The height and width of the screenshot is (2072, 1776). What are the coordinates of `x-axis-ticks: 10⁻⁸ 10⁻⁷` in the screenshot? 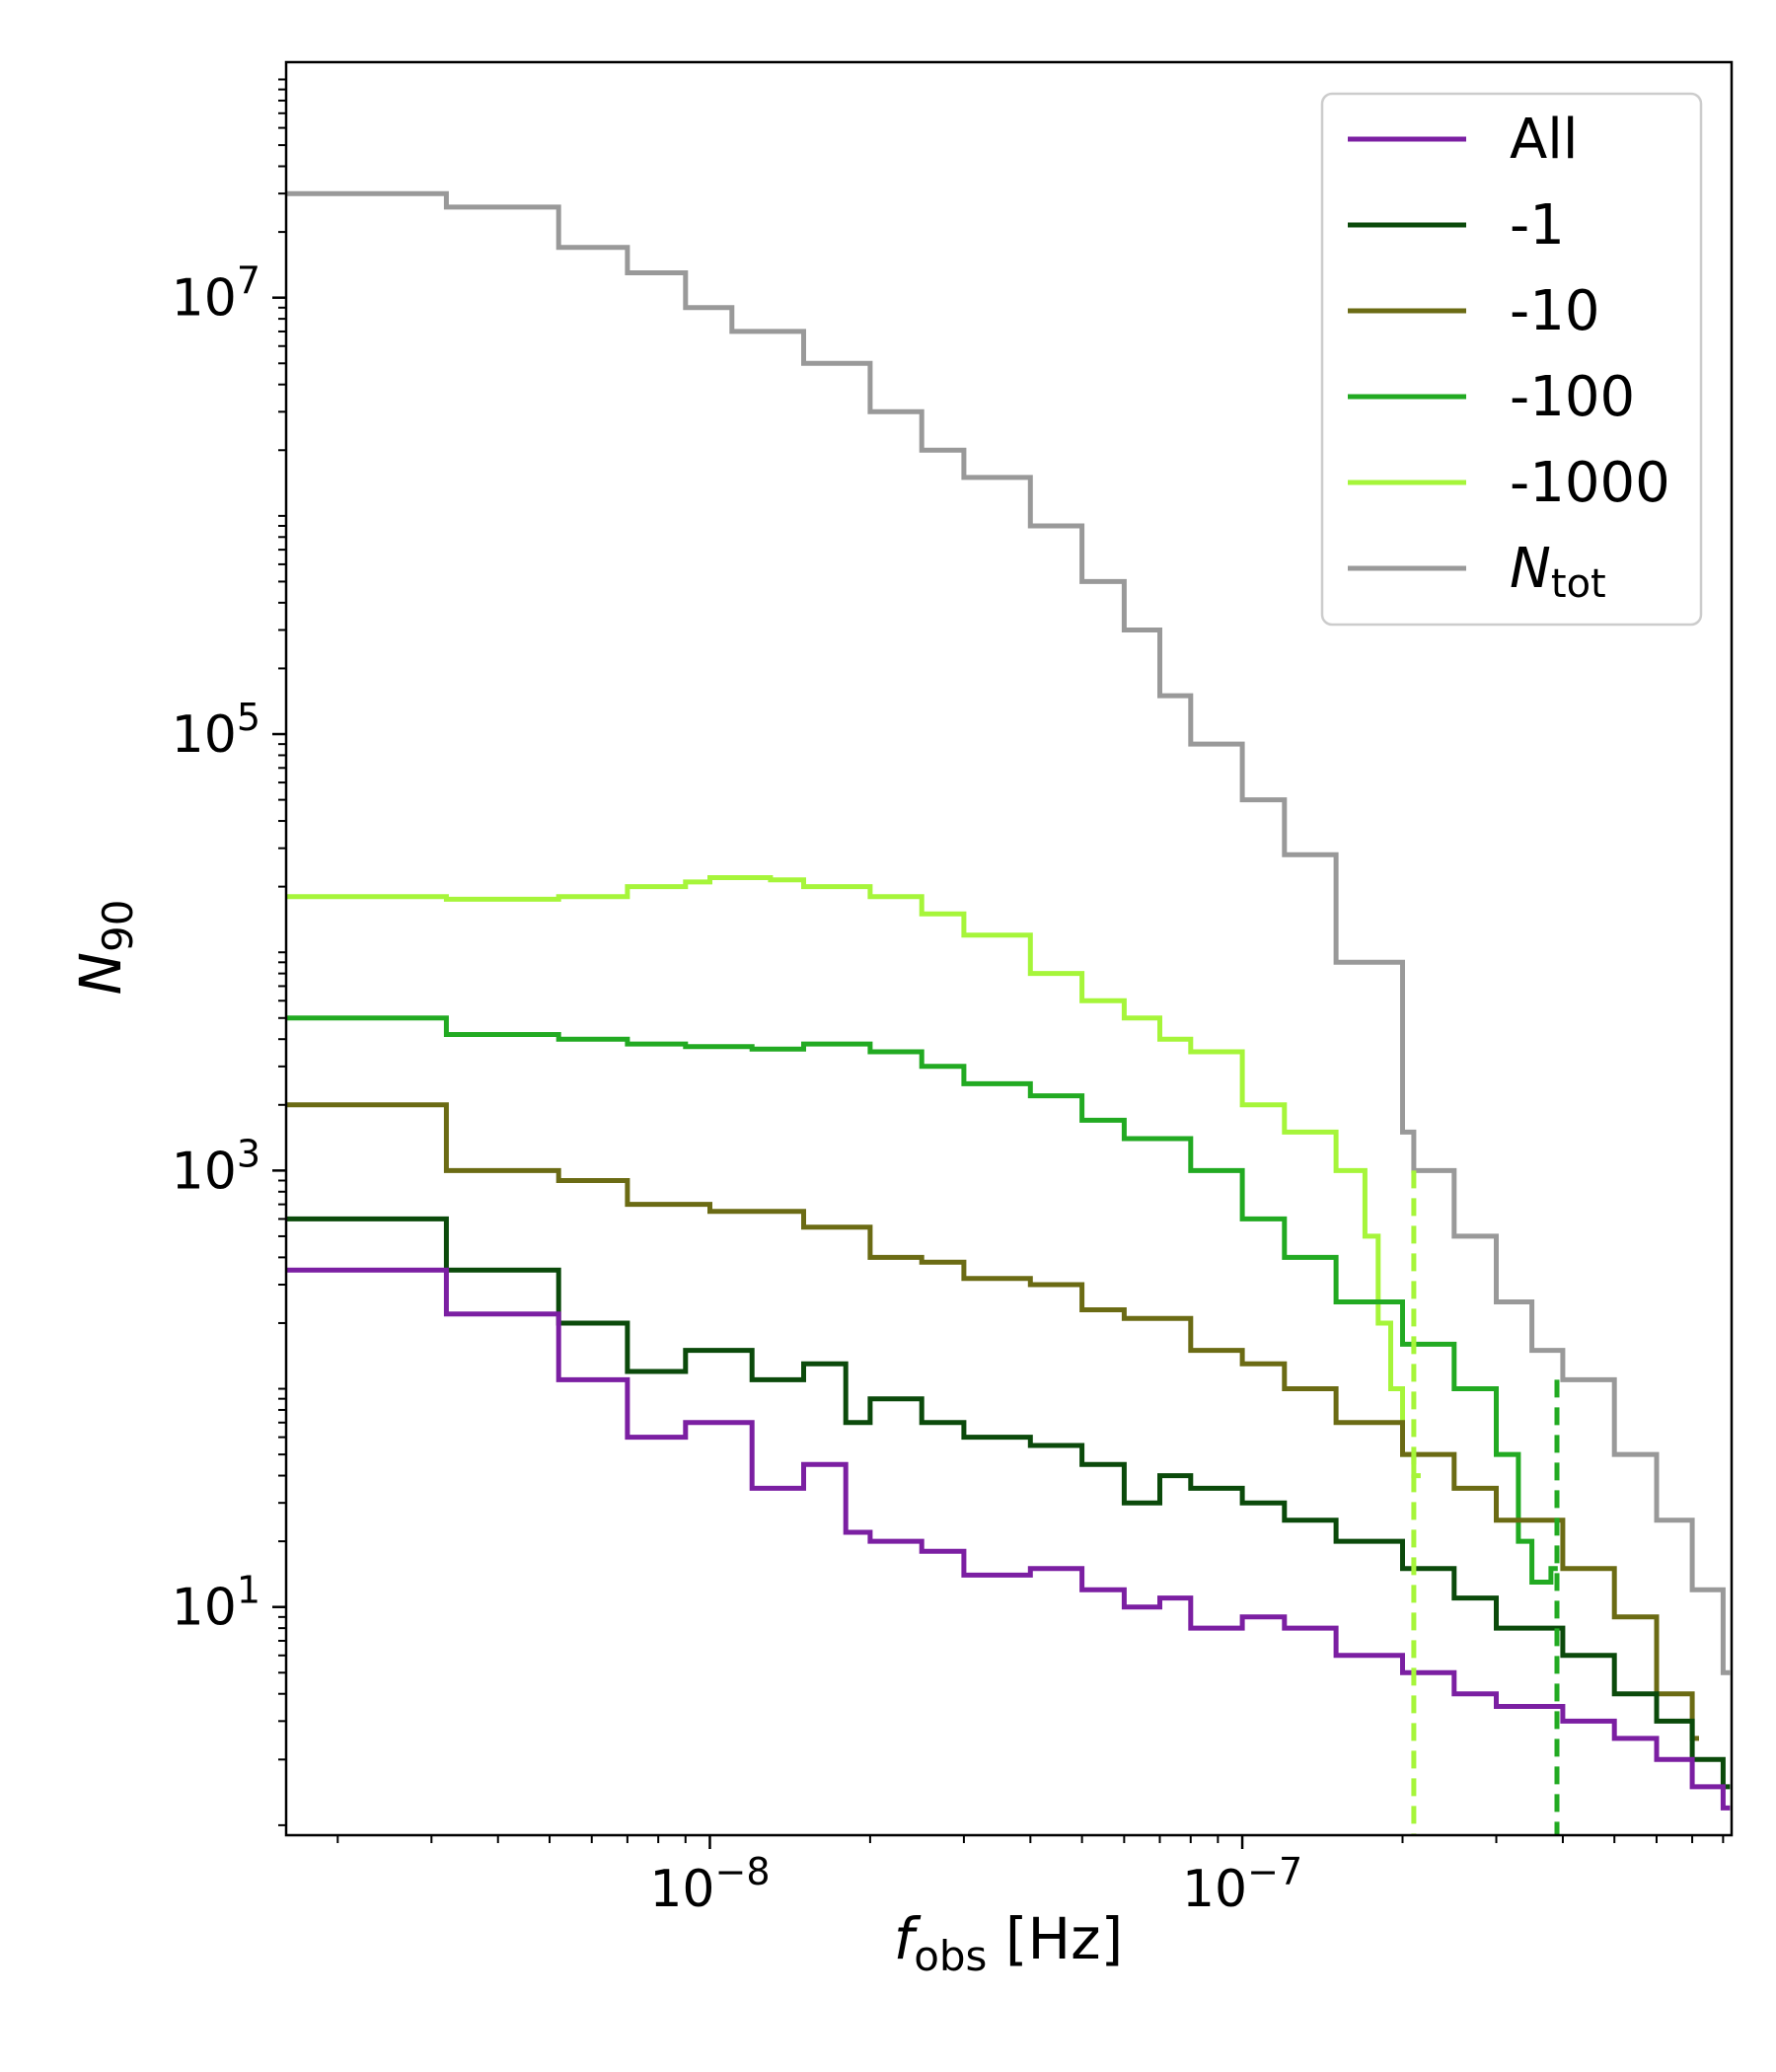 It's located at (1031, 1877).